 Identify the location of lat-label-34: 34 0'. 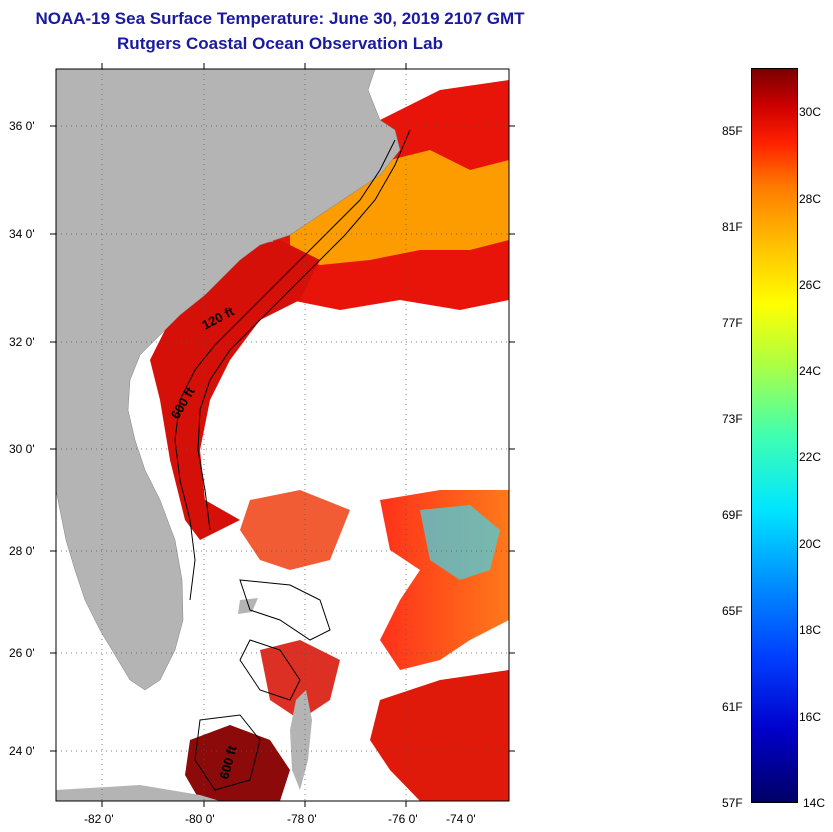
(22, 234).